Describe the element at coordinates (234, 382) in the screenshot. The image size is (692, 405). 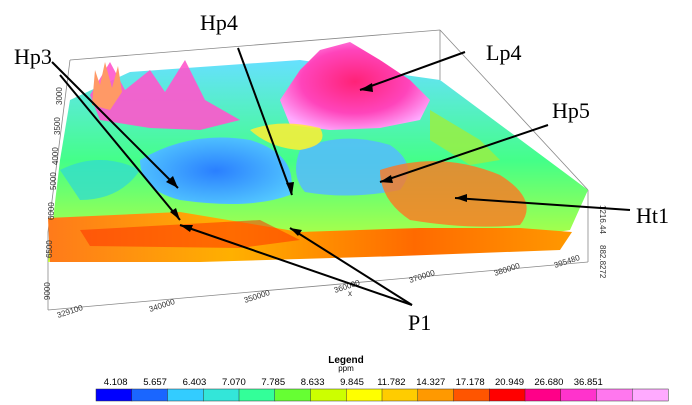
I see `legend-value: 7.070` at that location.